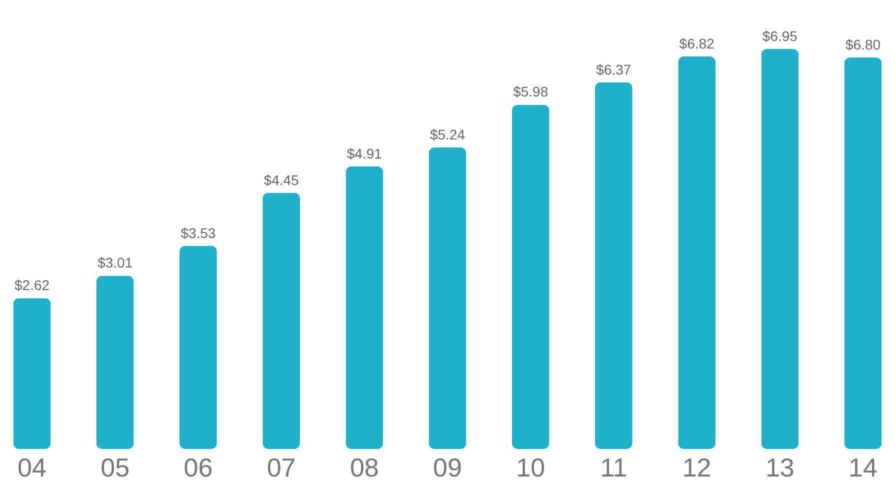  What do you see at coordinates (697, 43) in the screenshot?
I see `data-label: $6.82` at bounding box center [697, 43].